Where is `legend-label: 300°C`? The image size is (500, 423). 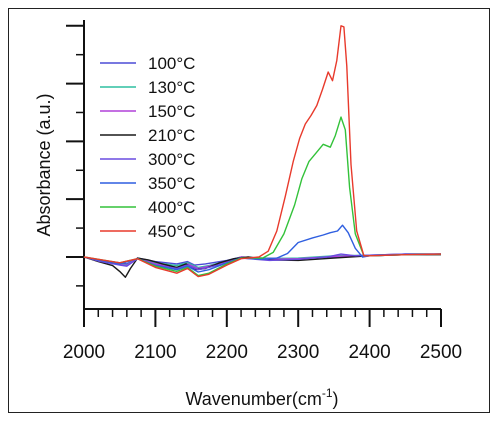
legend-label: 300°C is located at coordinates (171, 159).